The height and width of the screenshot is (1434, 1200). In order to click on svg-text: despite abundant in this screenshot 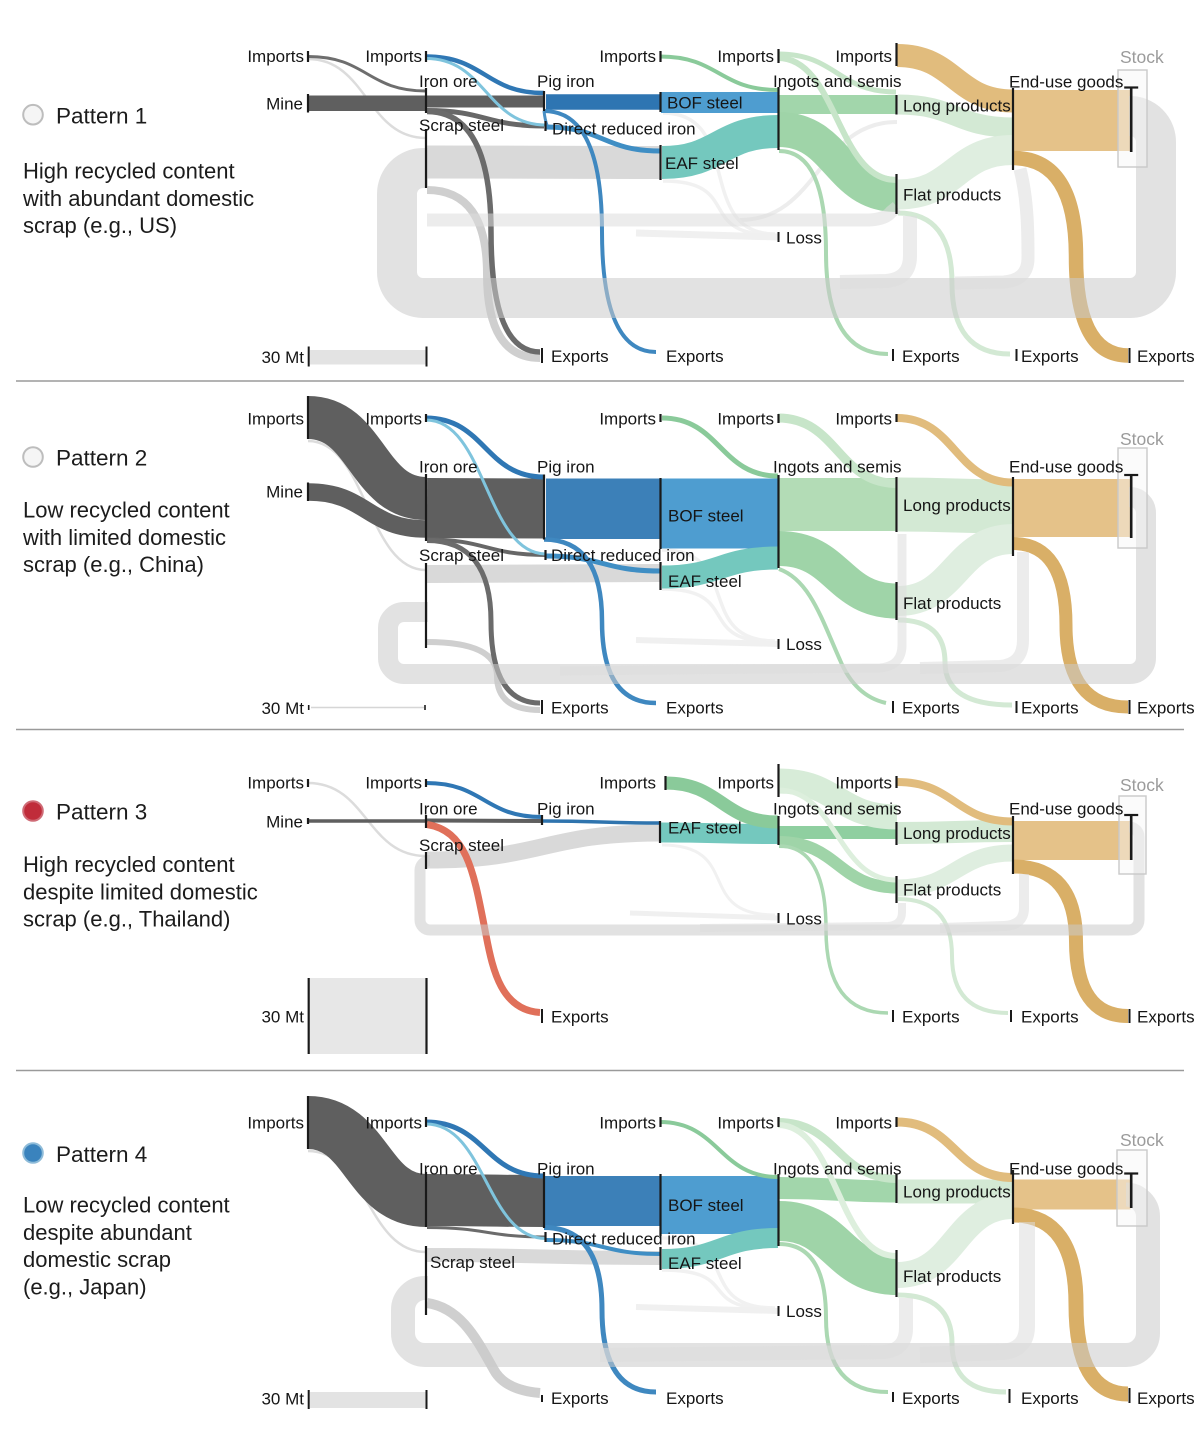, I will do `click(107, 1232)`.